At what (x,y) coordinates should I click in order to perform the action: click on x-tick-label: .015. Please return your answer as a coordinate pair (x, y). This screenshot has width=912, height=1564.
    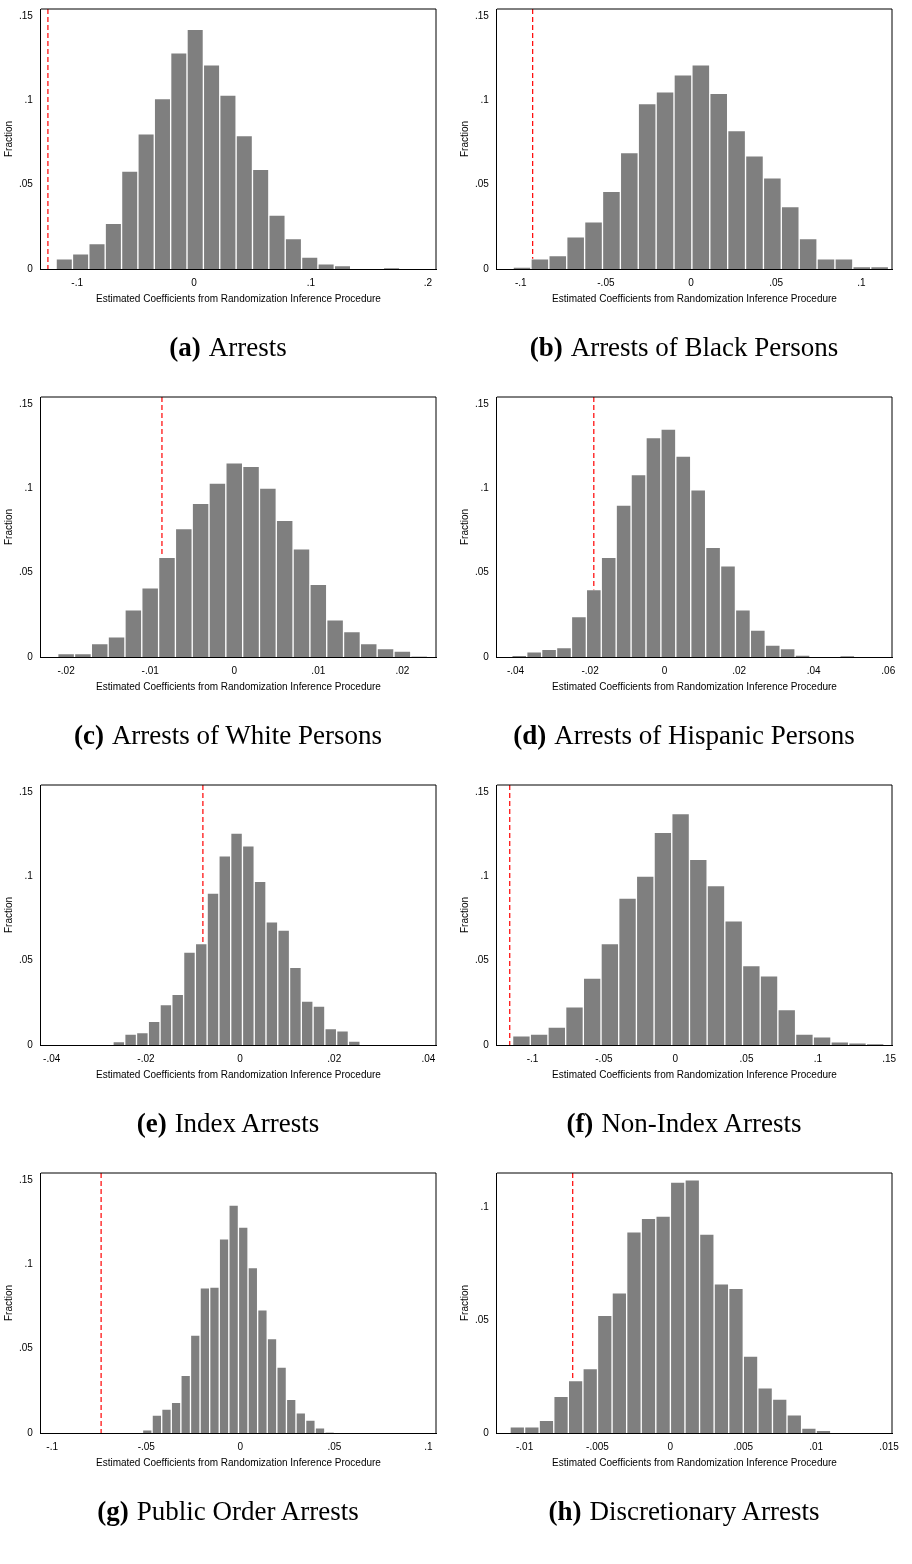
    Looking at the image, I should click on (889, 1446).